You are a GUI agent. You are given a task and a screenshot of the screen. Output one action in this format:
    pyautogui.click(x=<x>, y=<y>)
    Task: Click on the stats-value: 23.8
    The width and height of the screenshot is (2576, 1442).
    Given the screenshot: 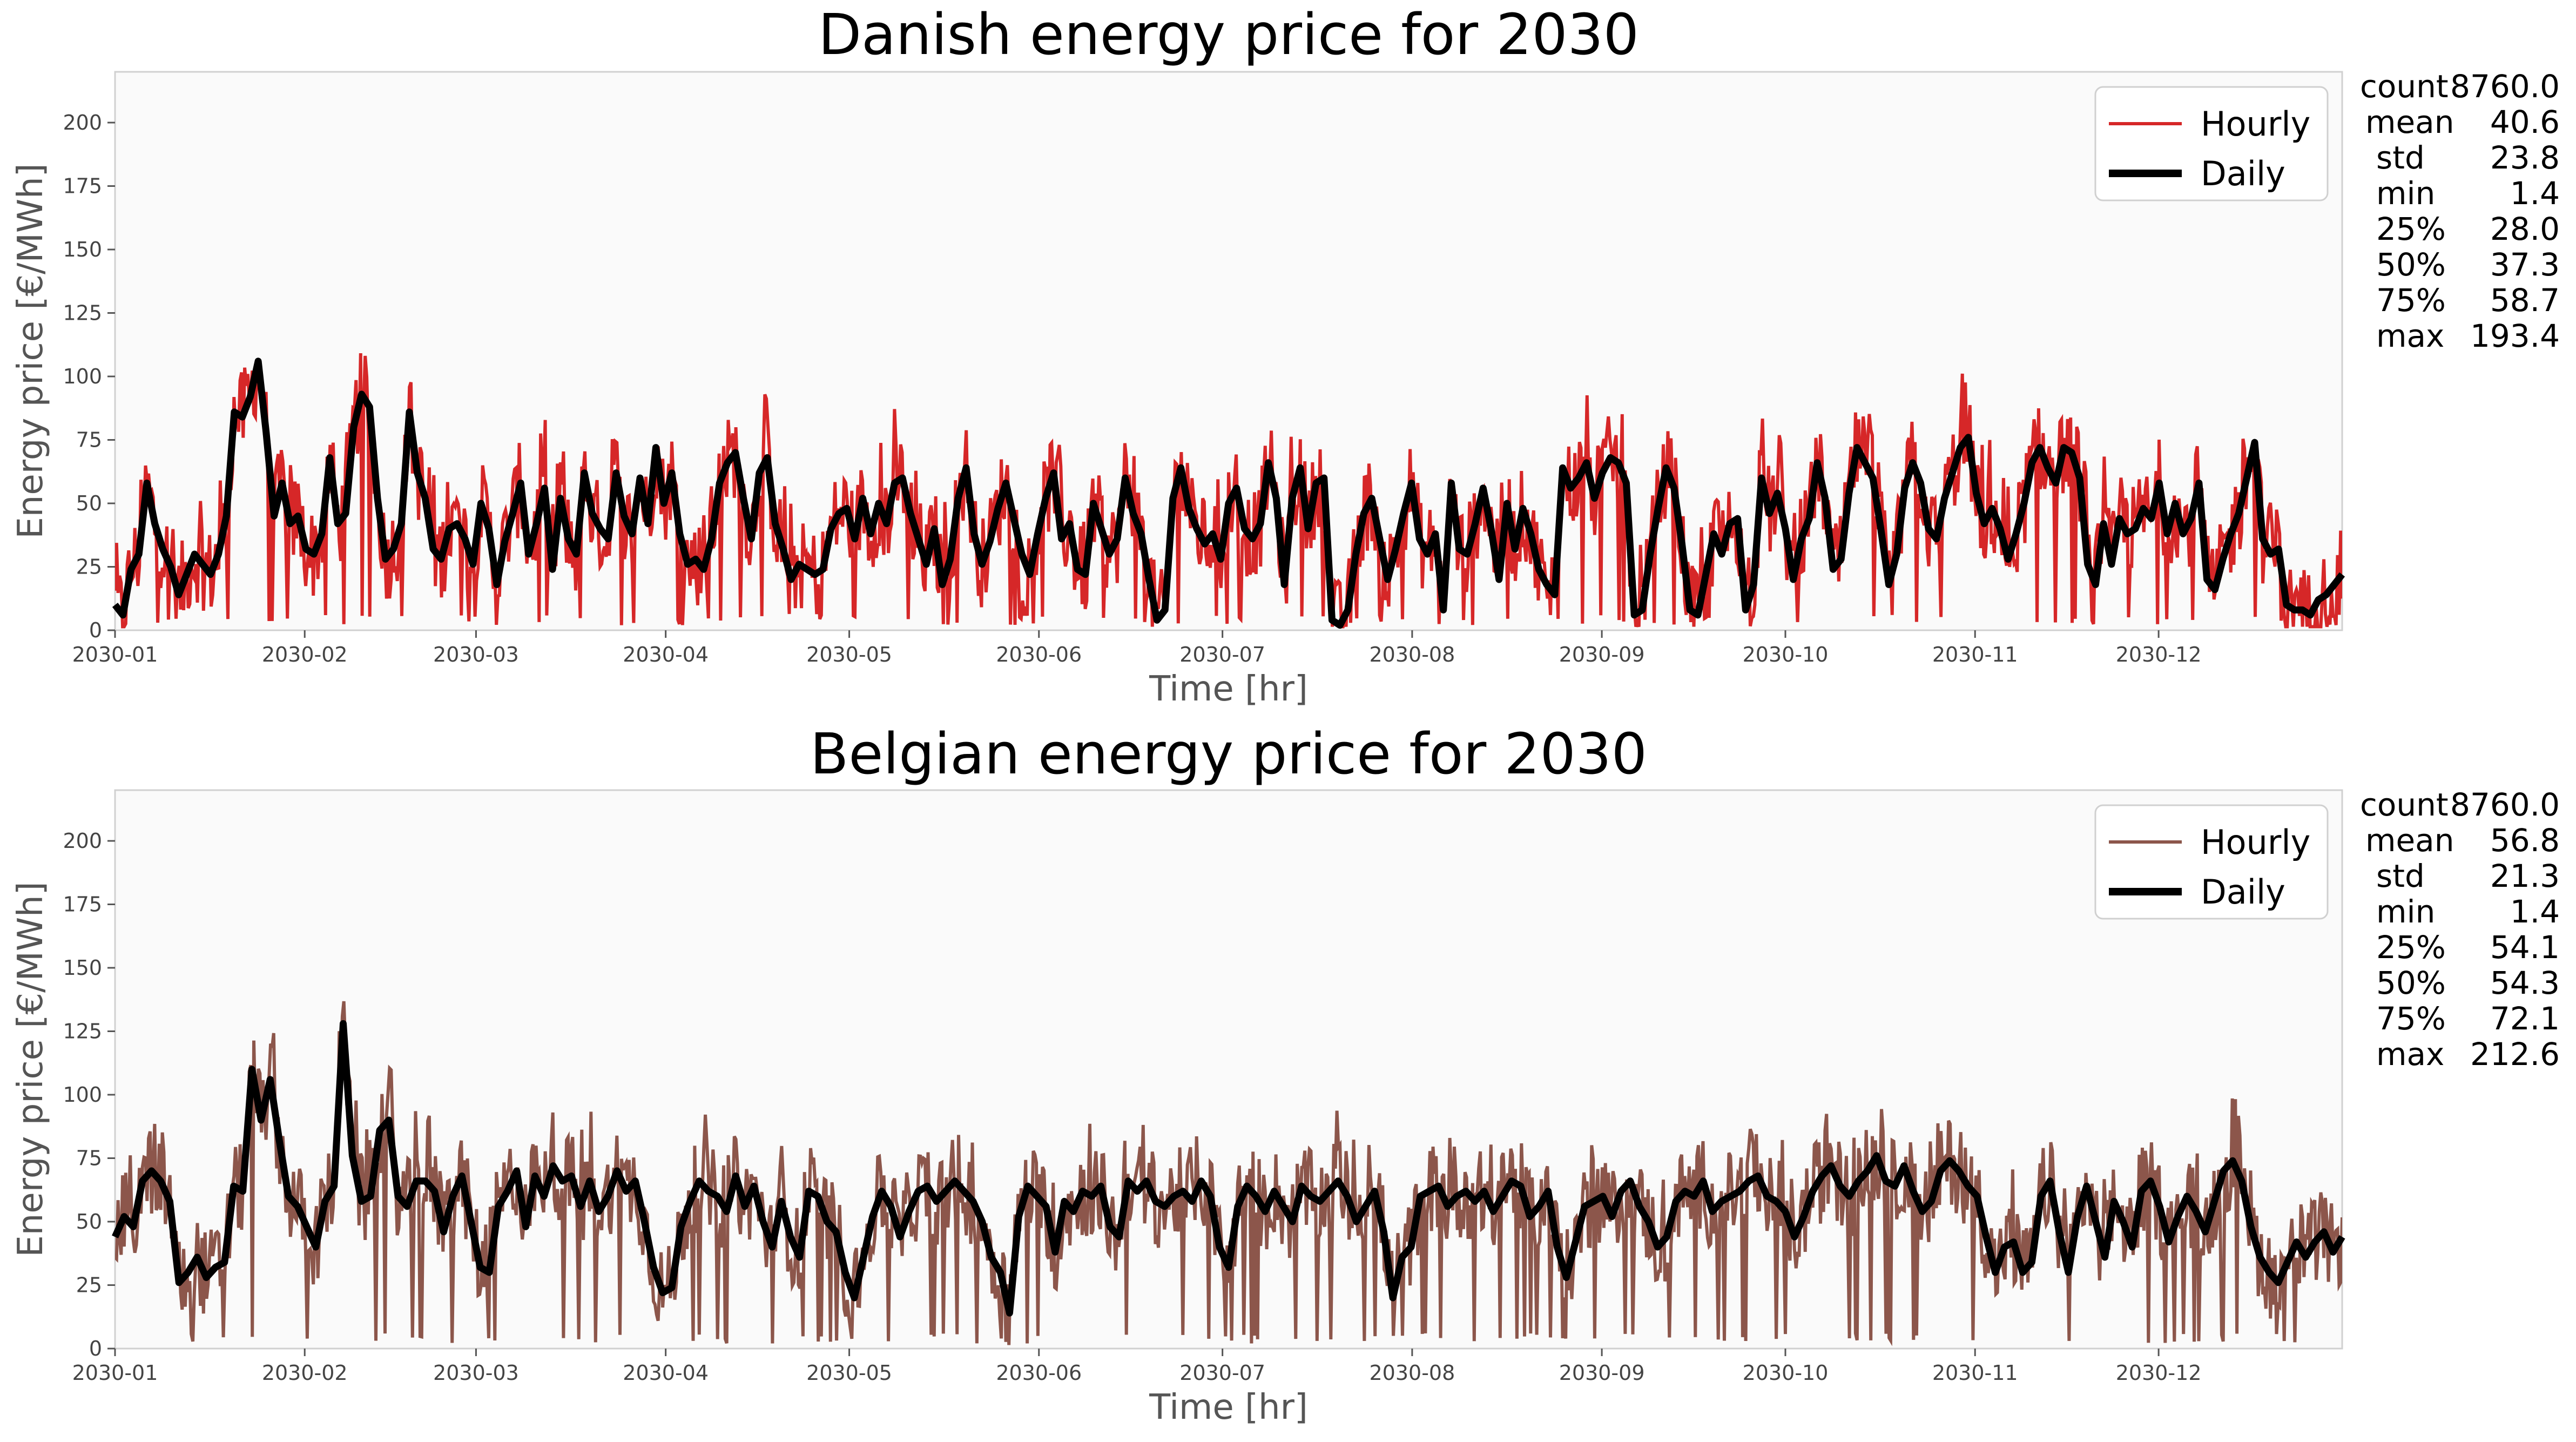 What is the action you would take?
    pyautogui.click(x=2525, y=157)
    